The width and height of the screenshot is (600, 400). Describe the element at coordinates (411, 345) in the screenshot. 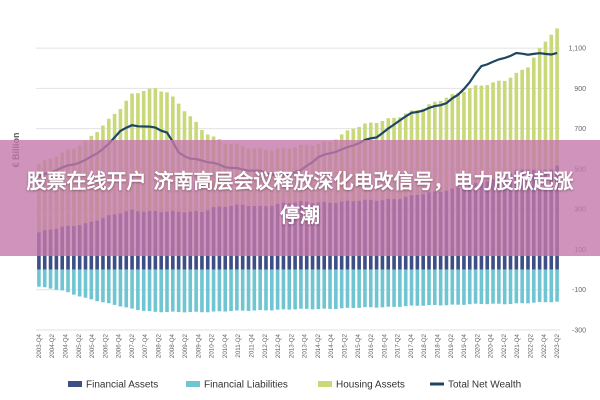

I see `x-tick-label: 2017-Q4` at that location.